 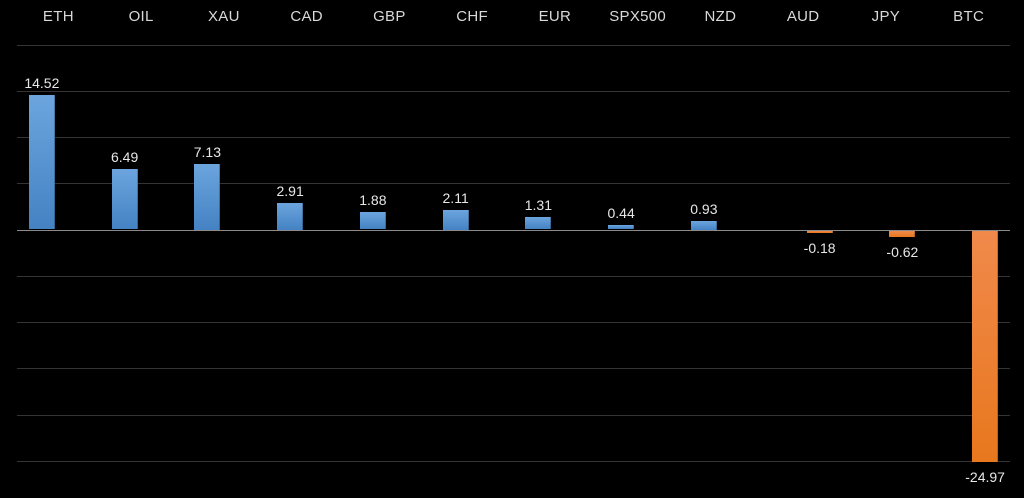 What do you see at coordinates (555, 16) in the screenshot?
I see `category-label-eur: EUR` at bounding box center [555, 16].